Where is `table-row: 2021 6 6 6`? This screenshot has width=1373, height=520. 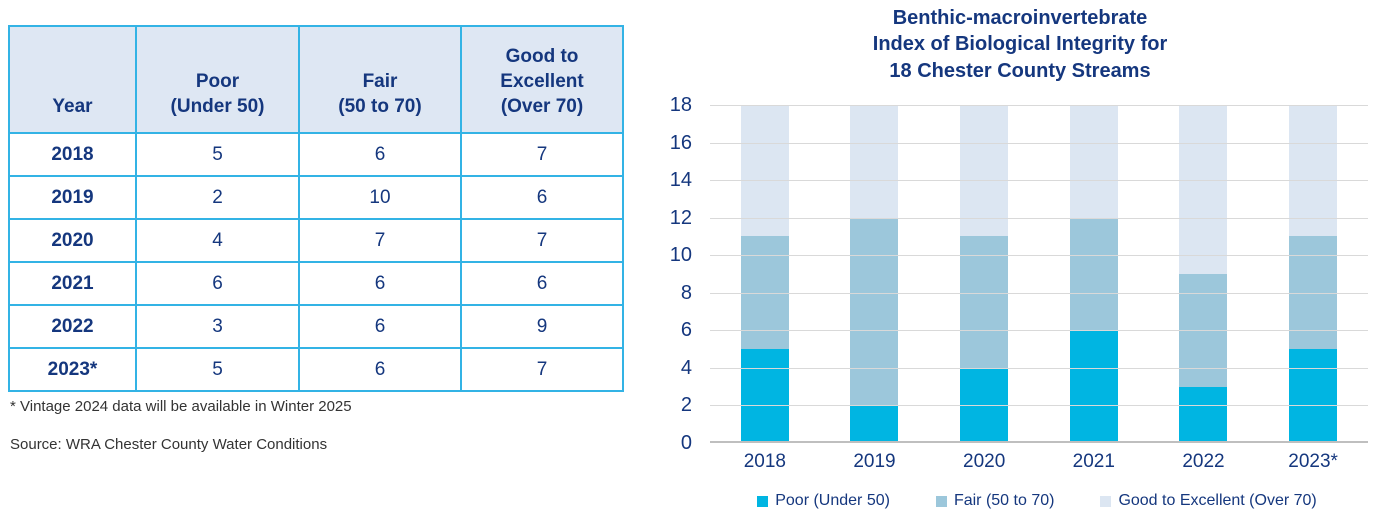 table-row: 2021 6 6 6 is located at coordinates (316, 283).